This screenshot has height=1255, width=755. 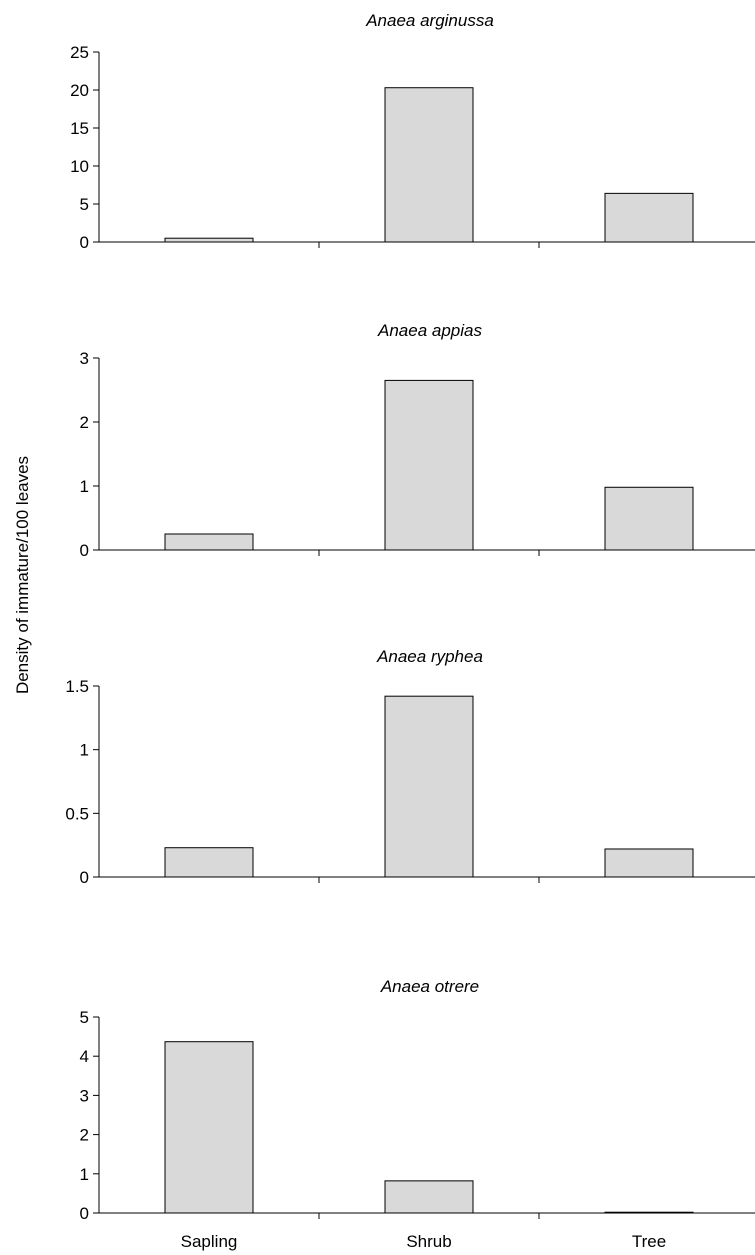 What do you see at coordinates (428, 1241) in the screenshot?
I see `x-category-label: Shrub` at bounding box center [428, 1241].